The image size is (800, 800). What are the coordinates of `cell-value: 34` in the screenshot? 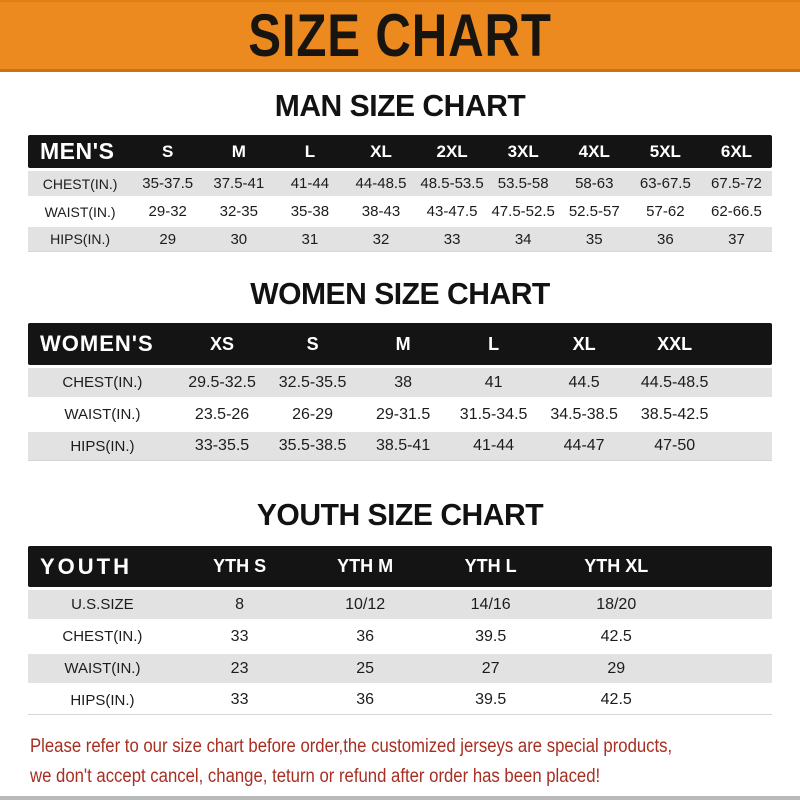 It's located at (523, 239).